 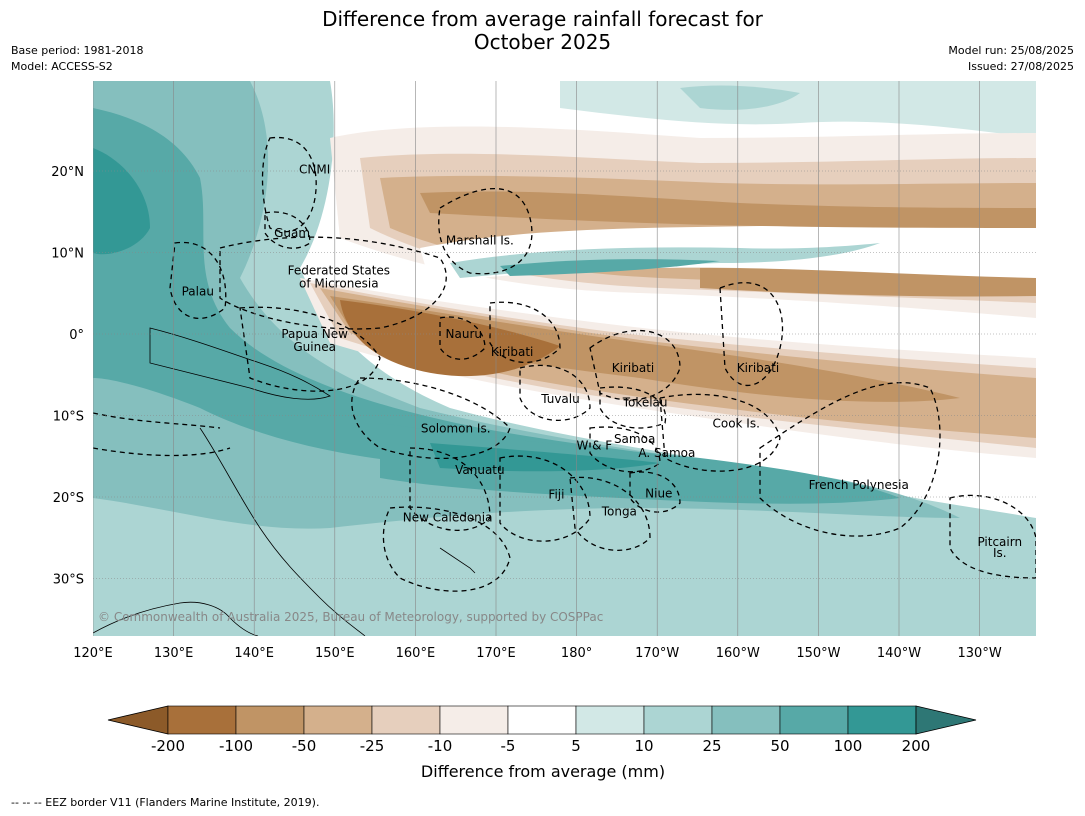 What do you see at coordinates (254, 653) in the screenshot?
I see `longitude-tick-label: 140°E` at bounding box center [254, 653].